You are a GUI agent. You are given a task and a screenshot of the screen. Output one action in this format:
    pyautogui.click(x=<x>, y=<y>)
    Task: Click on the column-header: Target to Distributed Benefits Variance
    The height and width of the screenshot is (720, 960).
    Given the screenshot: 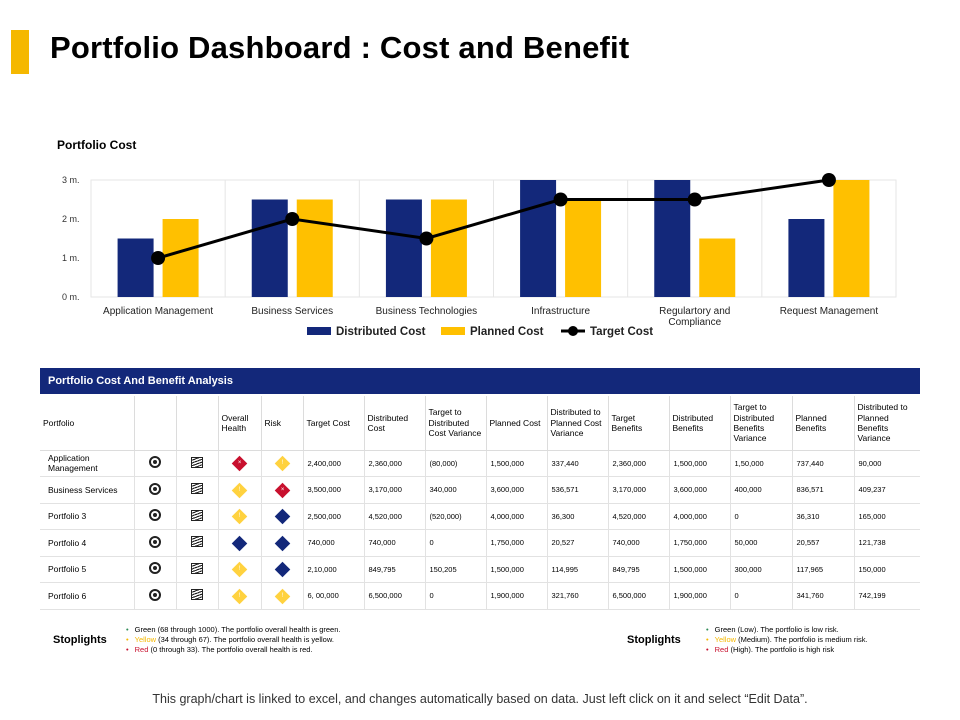 What is the action you would take?
    pyautogui.click(x=761, y=423)
    